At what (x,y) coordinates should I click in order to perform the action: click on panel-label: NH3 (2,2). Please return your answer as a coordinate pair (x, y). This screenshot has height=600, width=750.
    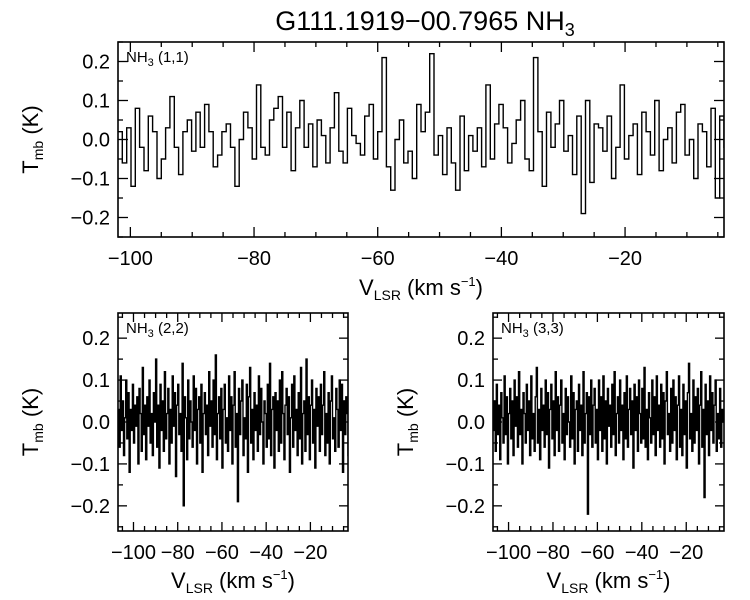
    Looking at the image, I should click on (157, 330).